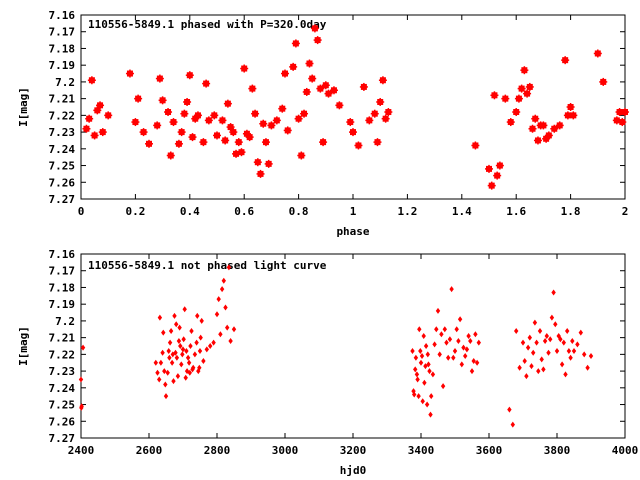  What do you see at coordinates (207, 265) in the screenshot?
I see `plot-title: 110556-5849.1 not phased light curve` at bounding box center [207, 265].